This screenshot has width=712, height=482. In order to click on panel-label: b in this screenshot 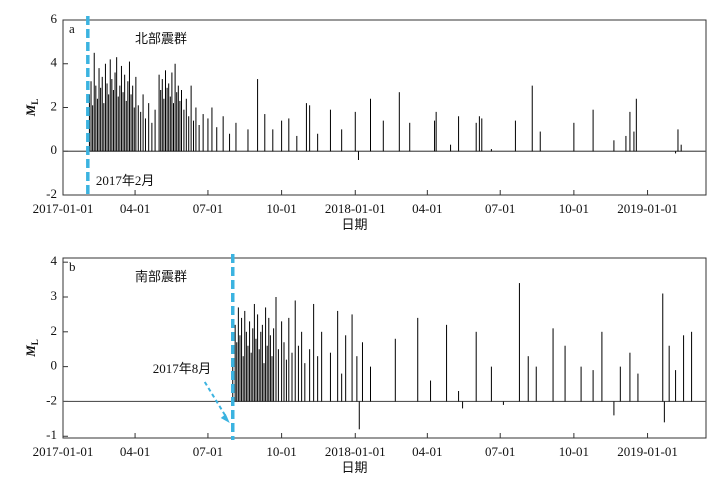, I will do `click(72, 266)`.